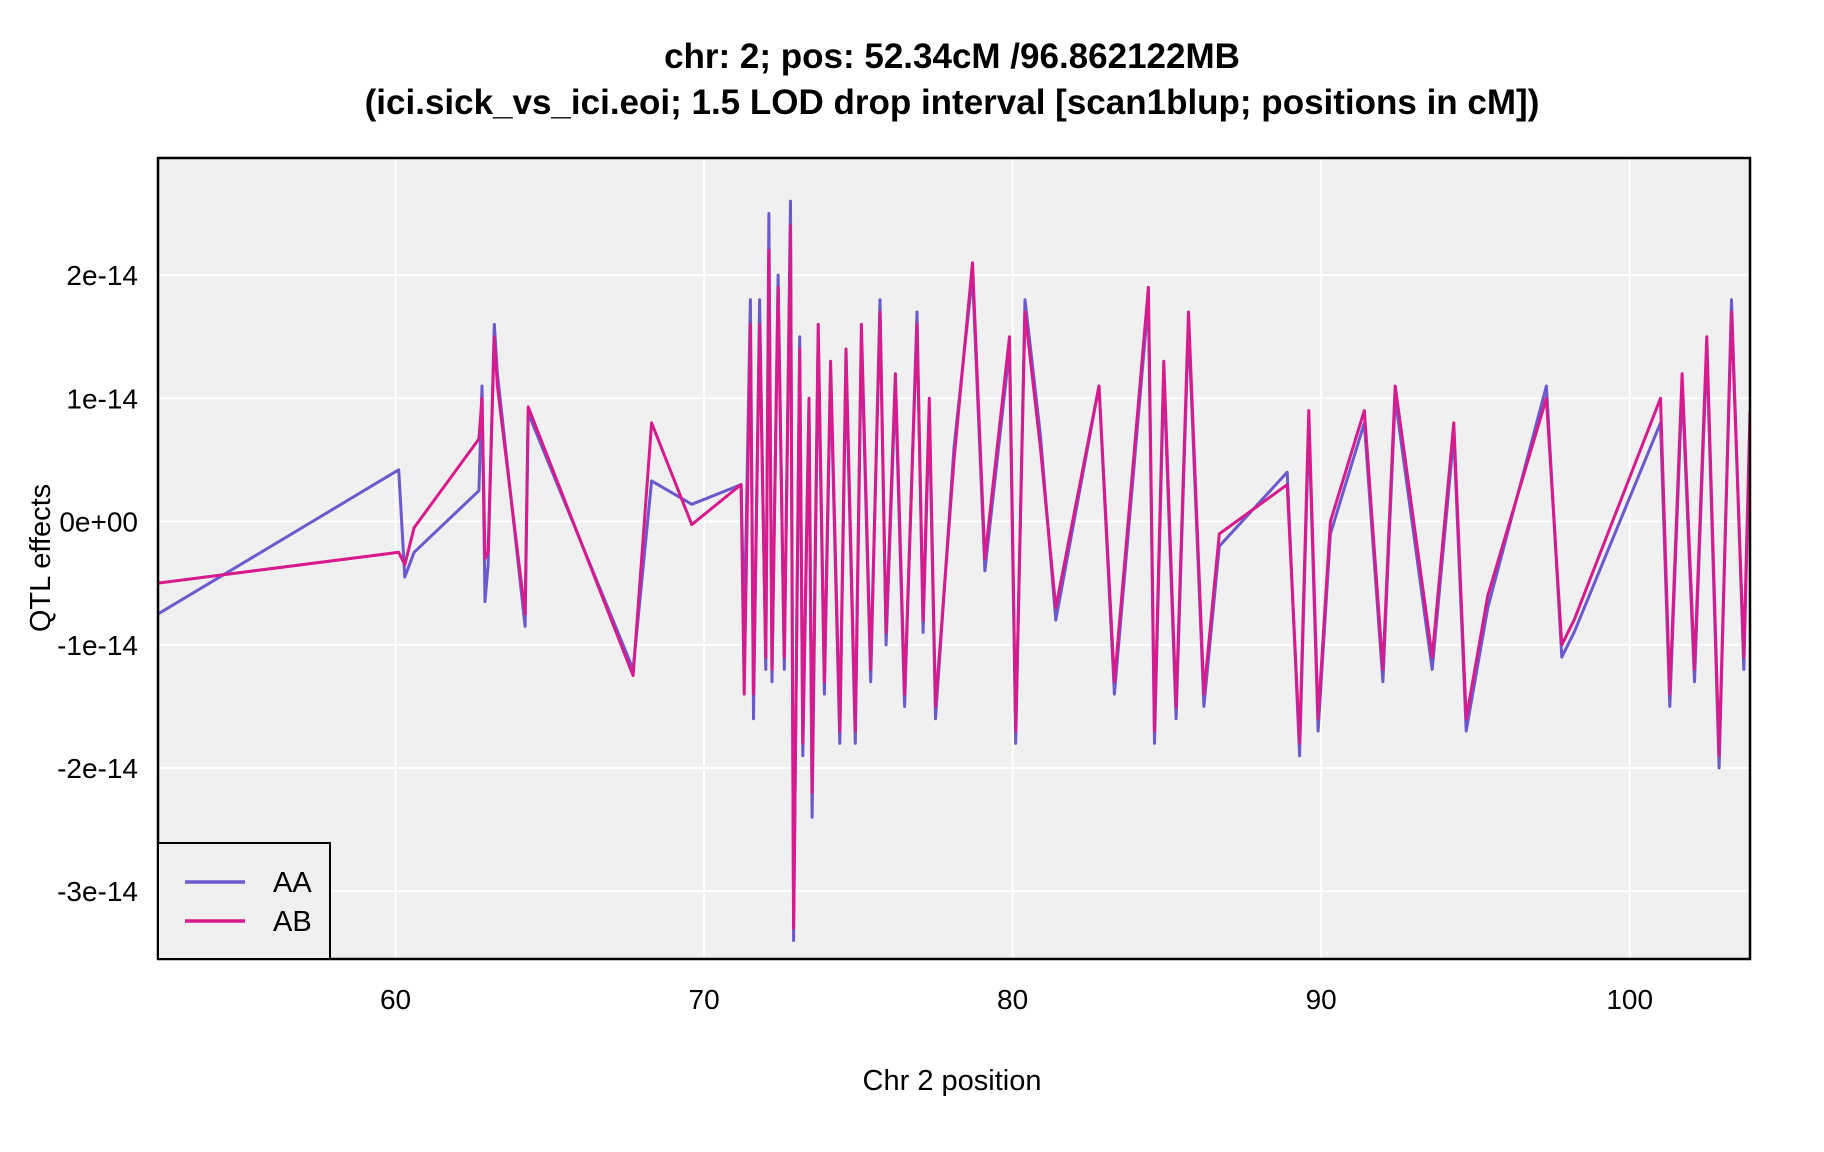  I want to click on y-tick-label: 0e+00, so click(98, 522).